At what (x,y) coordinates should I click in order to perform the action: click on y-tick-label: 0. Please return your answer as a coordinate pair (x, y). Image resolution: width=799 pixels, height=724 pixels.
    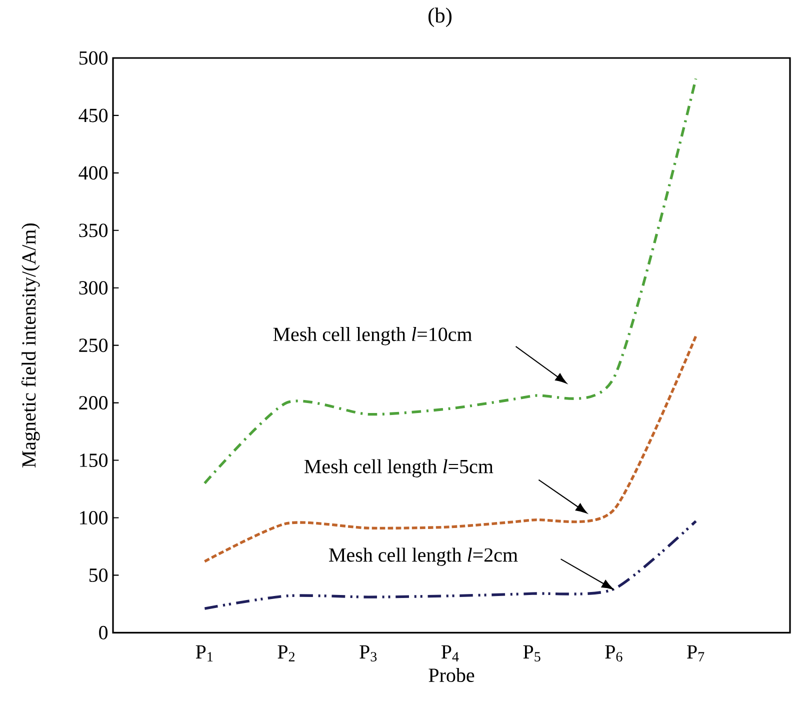
    Looking at the image, I should click on (103, 633).